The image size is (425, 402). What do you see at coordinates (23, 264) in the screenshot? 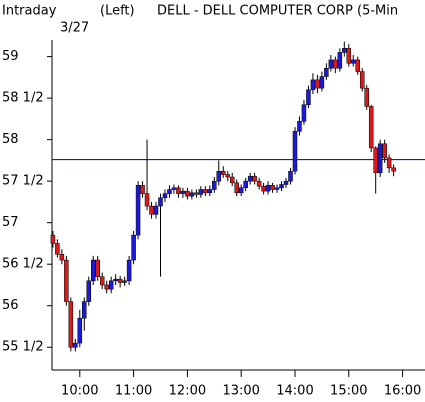
I see `y-tick-label: 56 1/2` at bounding box center [23, 264].